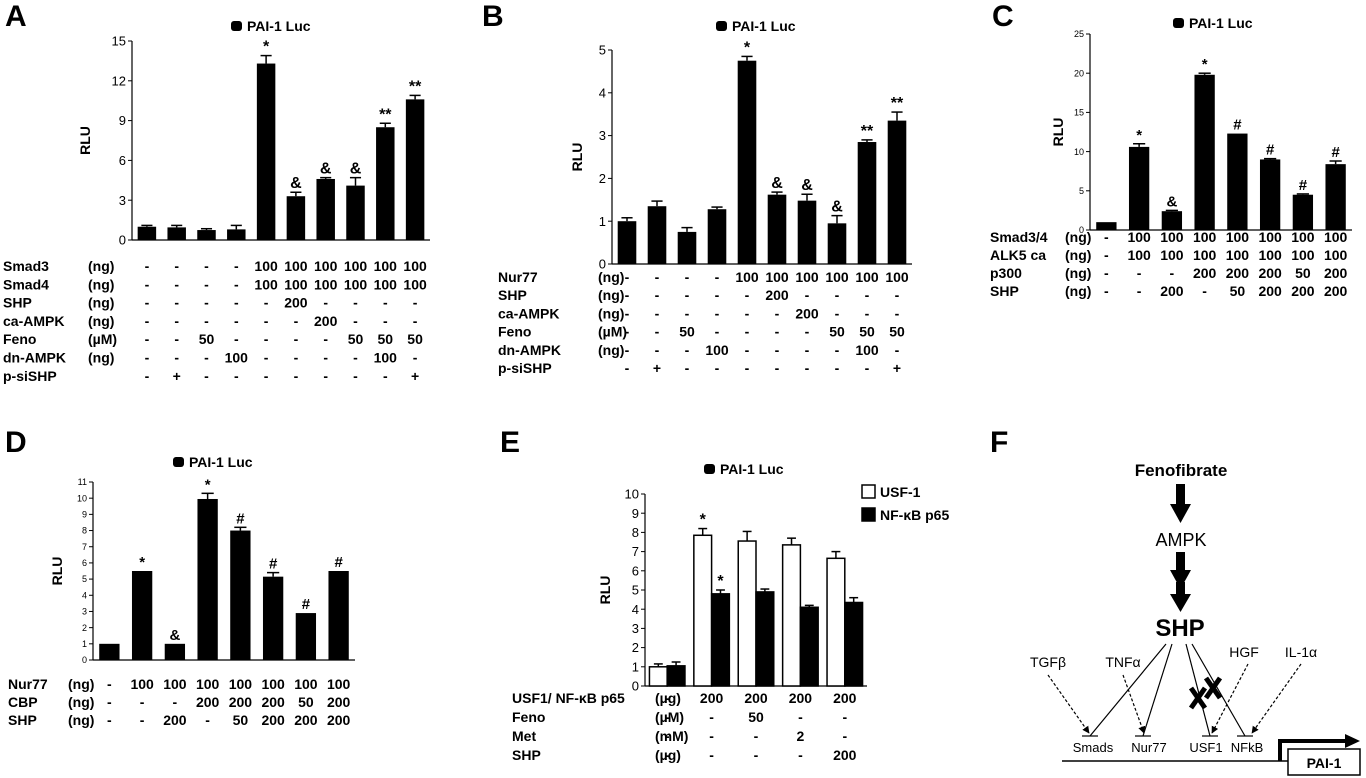  Describe the element at coordinates (178, 462) in the screenshot. I see `chart-d-legend-swatch` at that location.